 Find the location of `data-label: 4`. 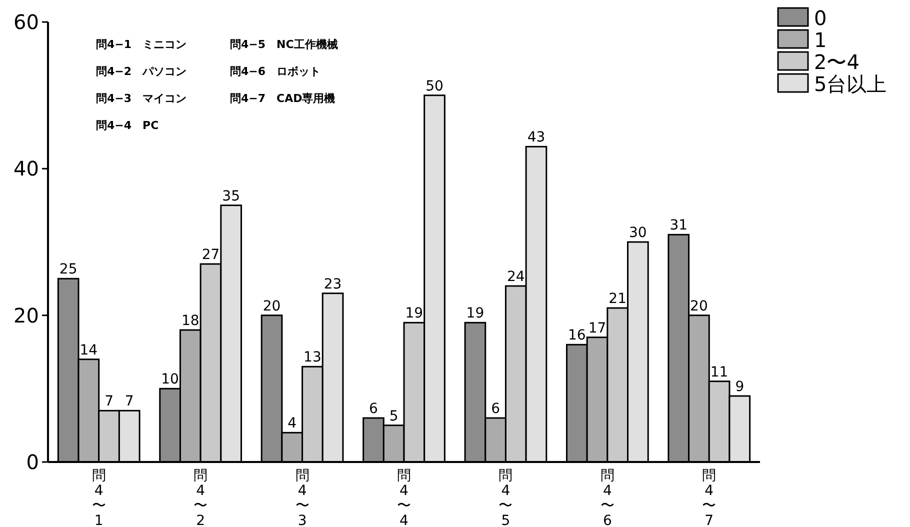

data-label: 4 is located at coordinates (292, 424).